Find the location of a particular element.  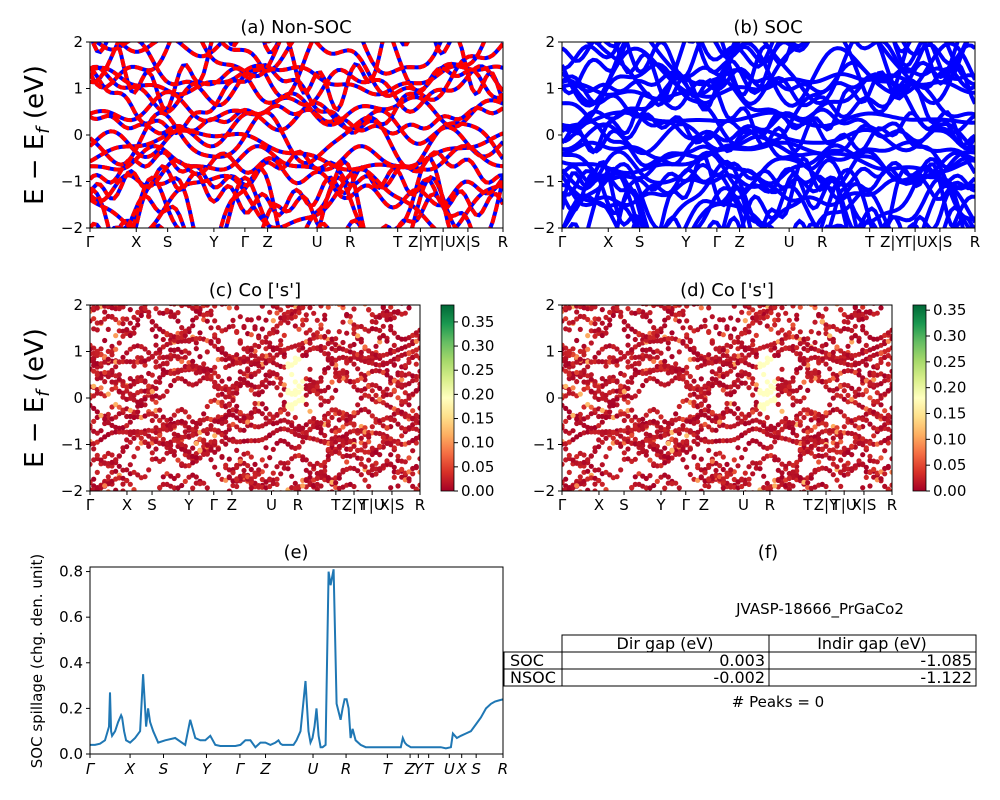

panel-e-ylabel: SOC spillage (chg. den. unit) is located at coordinates (37, 661).